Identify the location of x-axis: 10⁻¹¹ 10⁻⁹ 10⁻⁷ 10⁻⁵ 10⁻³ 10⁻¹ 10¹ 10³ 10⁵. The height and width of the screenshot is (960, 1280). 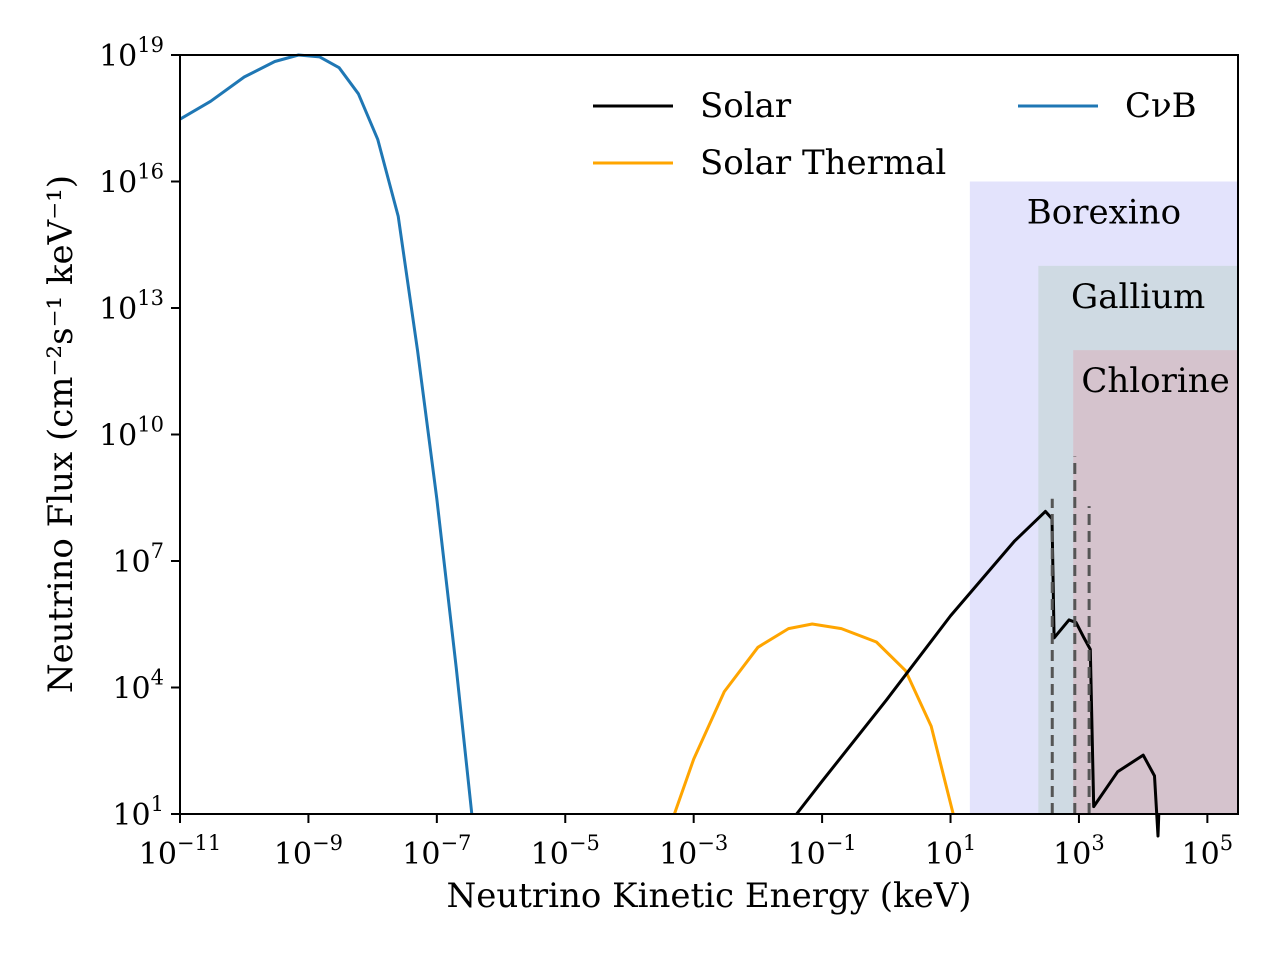
(686, 843).